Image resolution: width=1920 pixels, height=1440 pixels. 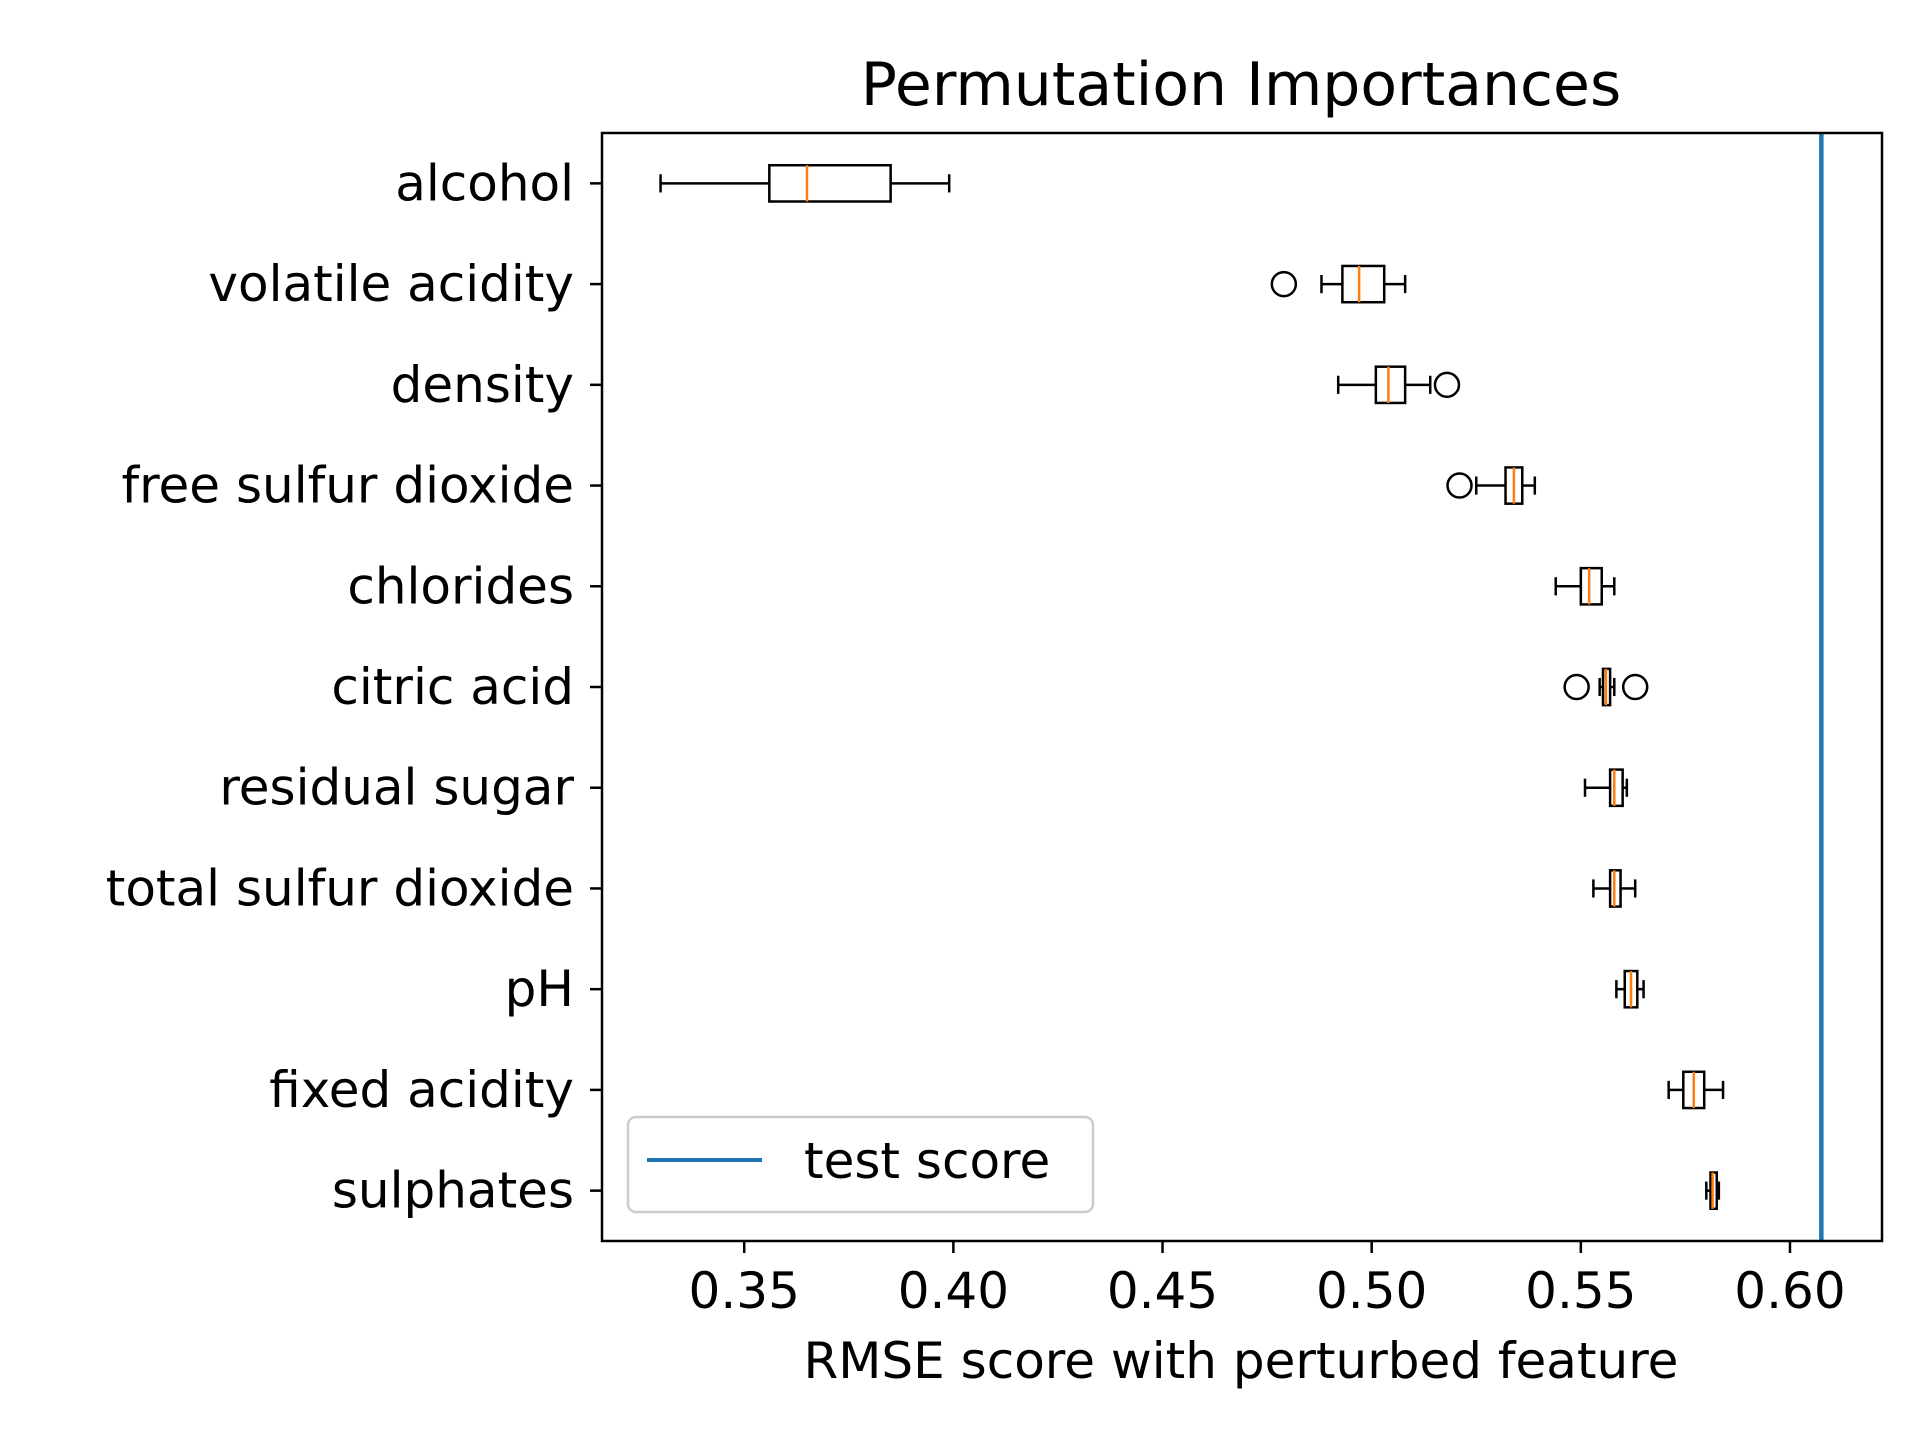 I want to click on y-tick-label-ph: pH, so click(x=539, y=989).